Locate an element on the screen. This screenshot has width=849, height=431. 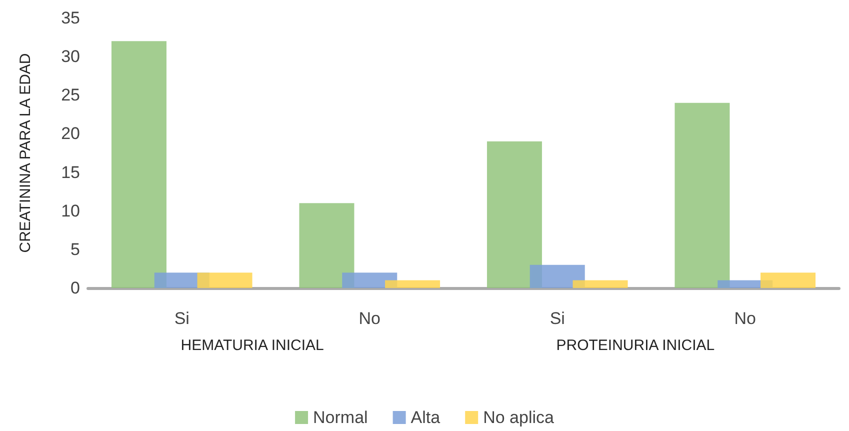
y-tick-label: 30 is located at coordinates (70, 56).